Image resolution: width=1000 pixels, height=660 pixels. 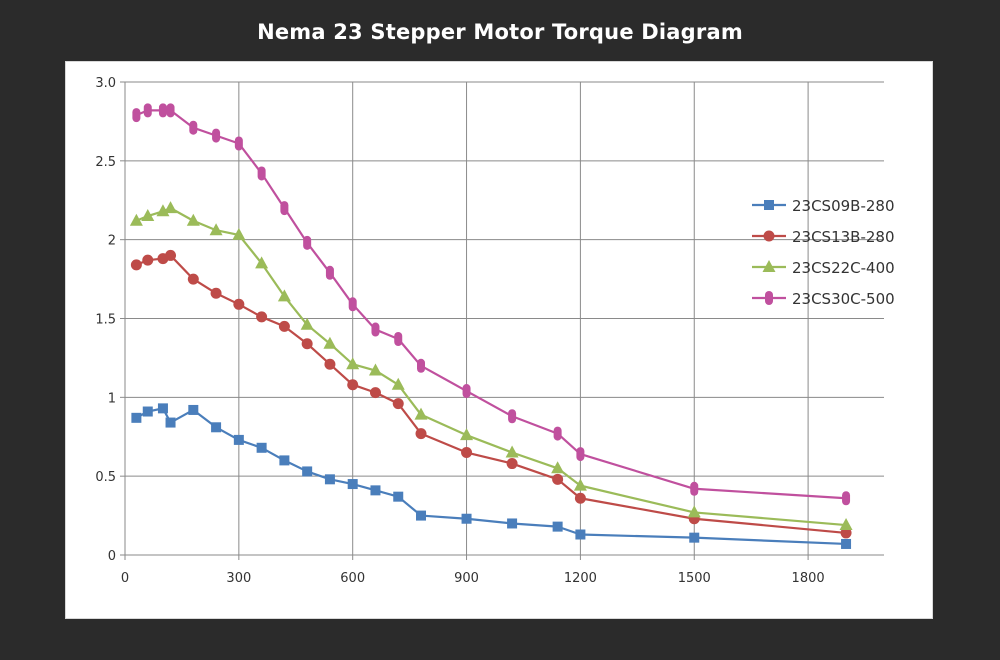 What do you see at coordinates (843, 206) in the screenshot?
I see `legend-label: 23CS09B-280` at bounding box center [843, 206].